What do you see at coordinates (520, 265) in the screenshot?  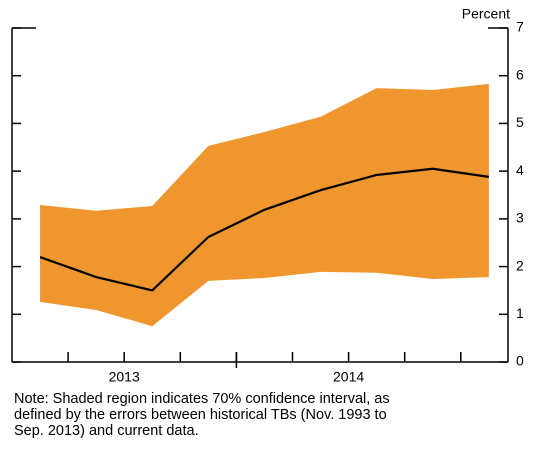 I see `y-tick-label: 2` at bounding box center [520, 265].